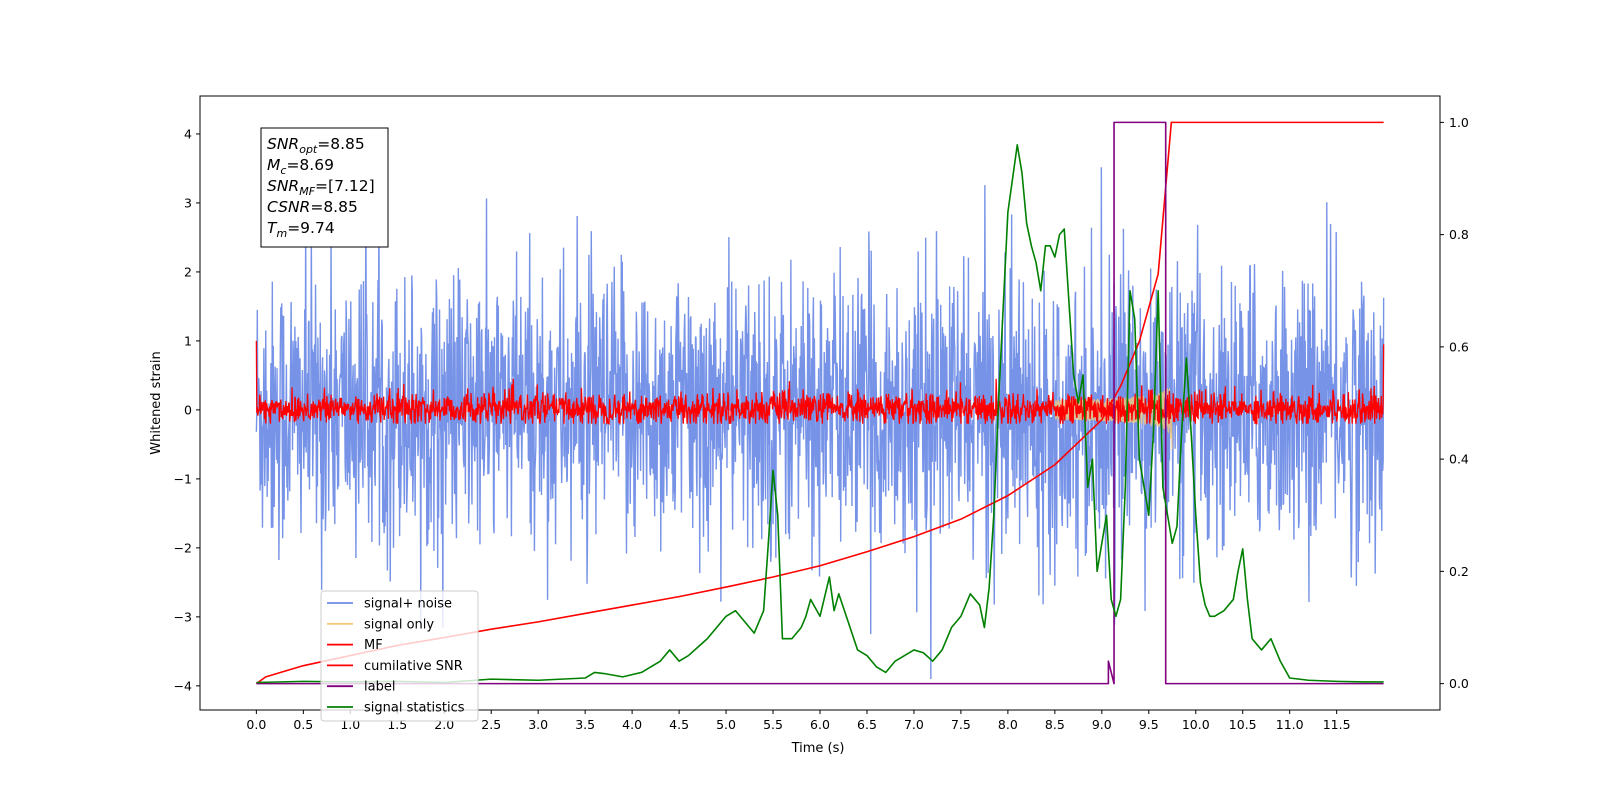 Image resolution: width=1600 pixels, height=804 pixels. Describe the element at coordinates (1055, 724) in the screenshot. I see `x-tick-label: 8.5` at that location.